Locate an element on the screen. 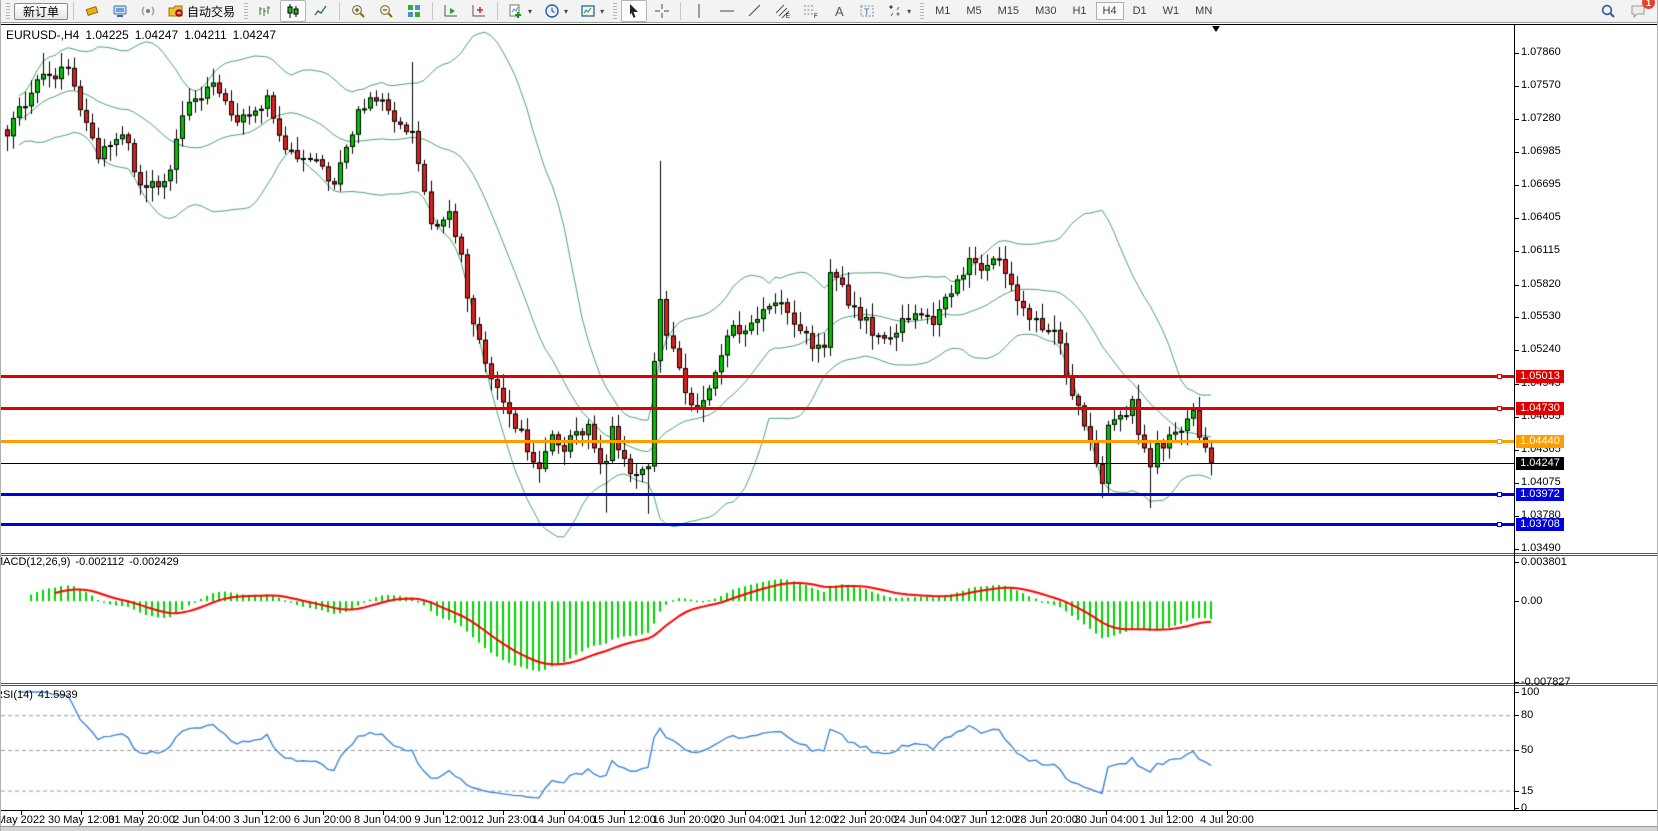  time-axis-label: 12 Jun 23:00 is located at coordinates (503, 820).